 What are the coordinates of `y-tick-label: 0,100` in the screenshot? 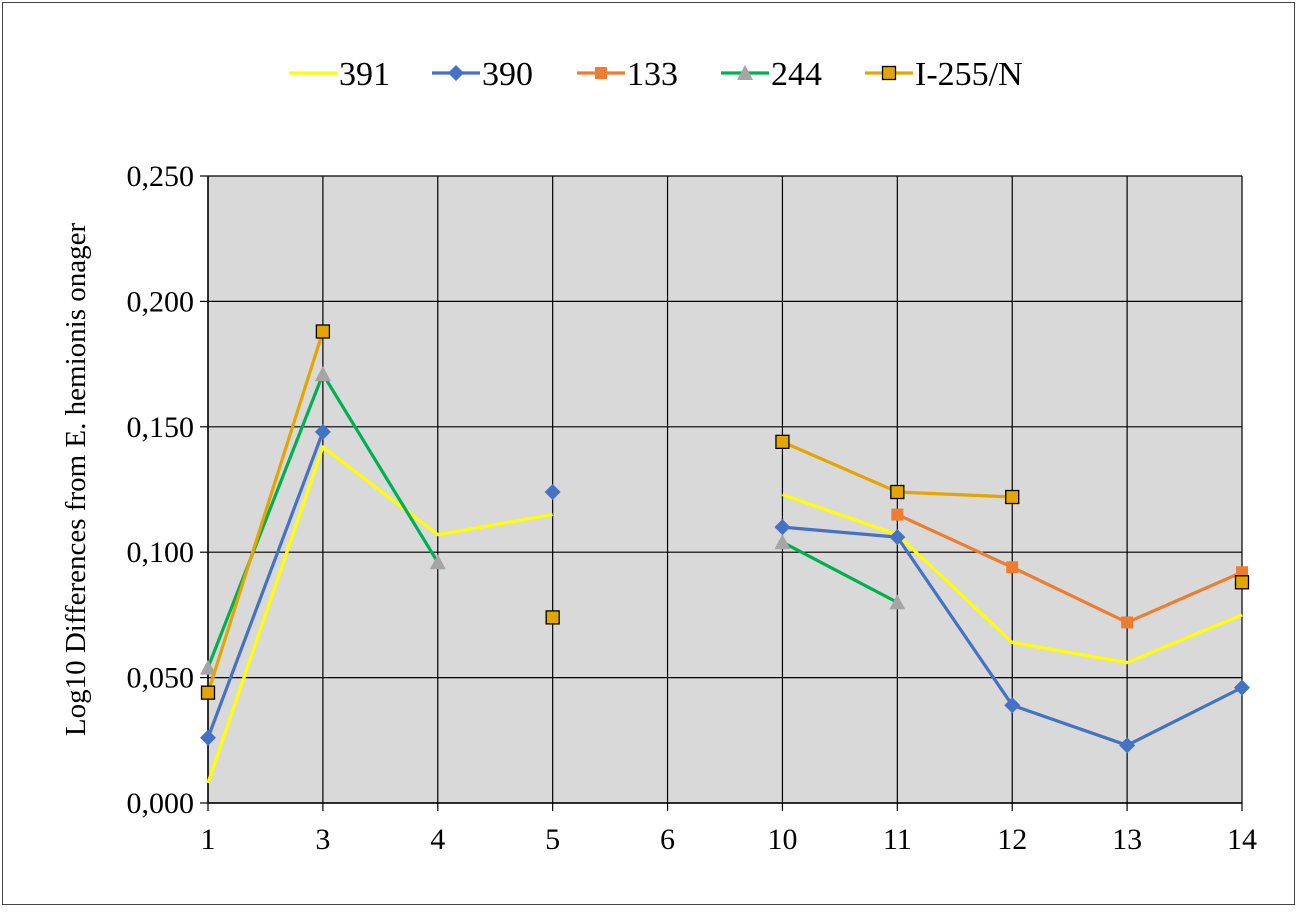 It's located at (161, 552).